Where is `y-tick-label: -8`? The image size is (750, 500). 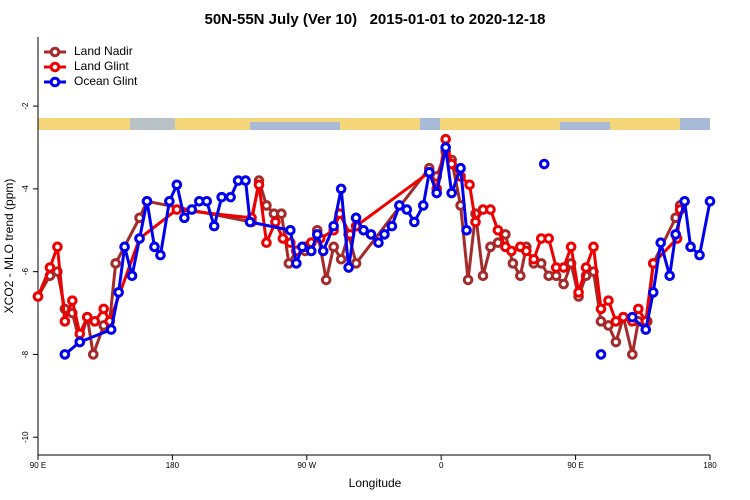 y-tick-label: -8 is located at coordinates (25, 354).